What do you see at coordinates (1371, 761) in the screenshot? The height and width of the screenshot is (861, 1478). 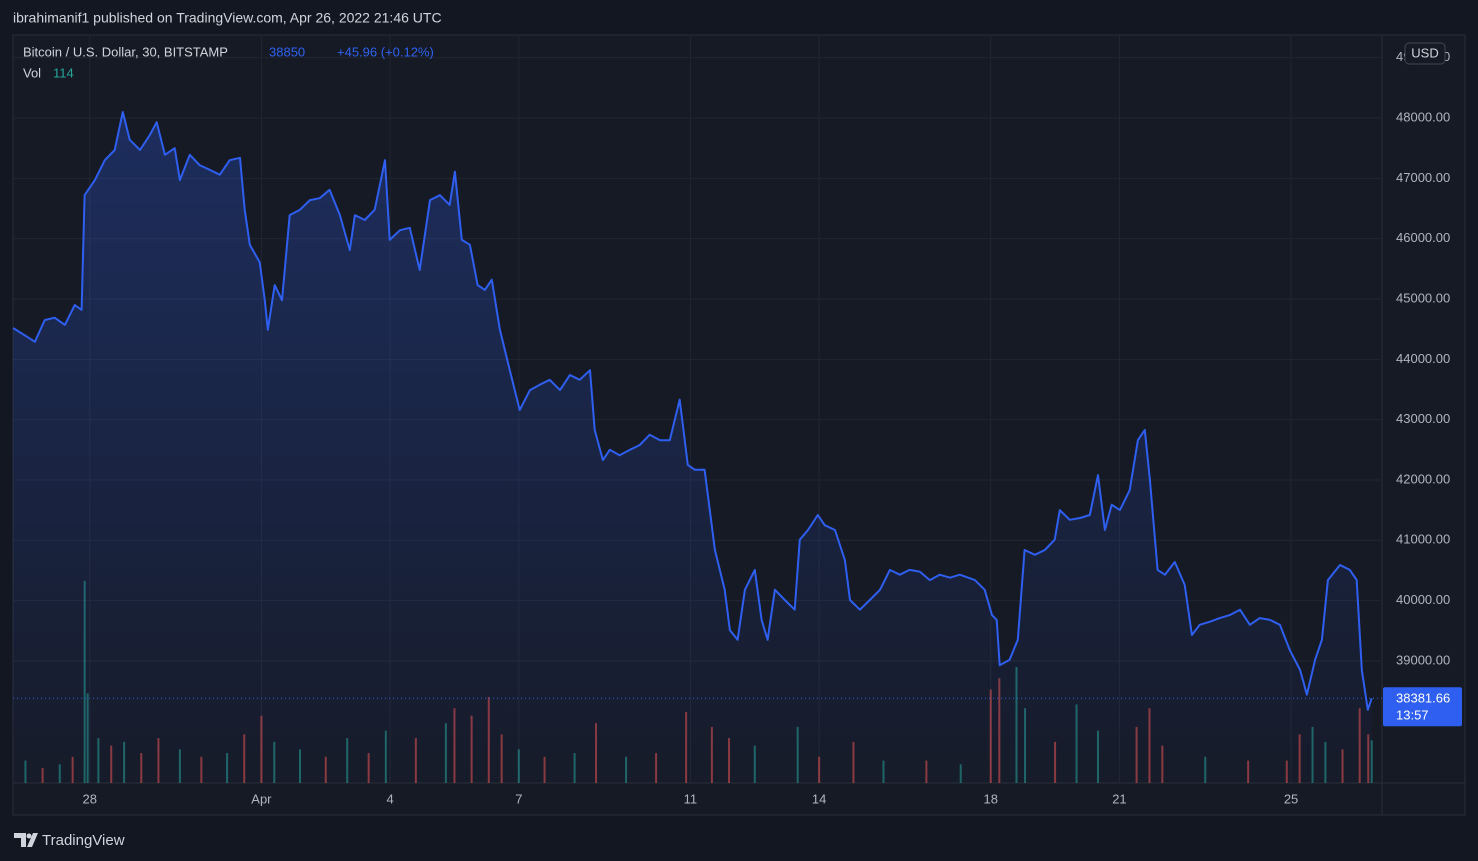 I see `volume-bar` at bounding box center [1371, 761].